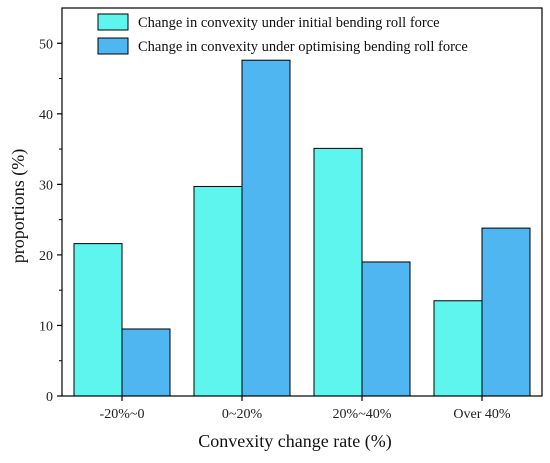 This screenshot has height=463, width=550. What do you see at coordinates (362, 414) in the screenshot?
I see `x-tick-label-2: 20%~40%` at bounding box center [362, 414].